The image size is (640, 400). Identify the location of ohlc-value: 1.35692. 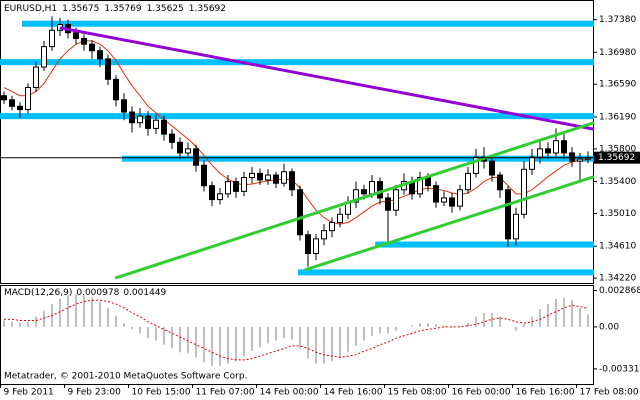
(207, 9).